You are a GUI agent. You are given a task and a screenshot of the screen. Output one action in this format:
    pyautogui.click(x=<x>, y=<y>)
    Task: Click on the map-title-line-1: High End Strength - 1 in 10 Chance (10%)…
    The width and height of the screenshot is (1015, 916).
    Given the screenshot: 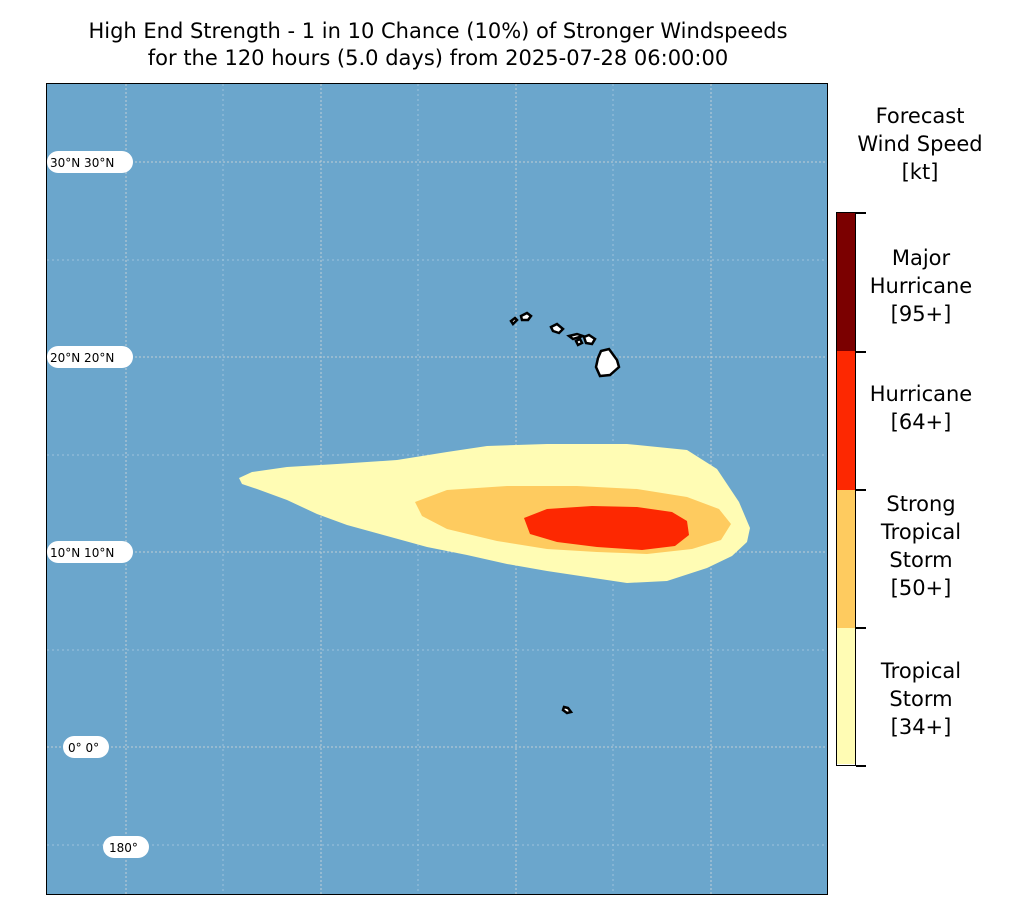 What is the action you would take?
    pyautogui.click(x=438, y=31)
    